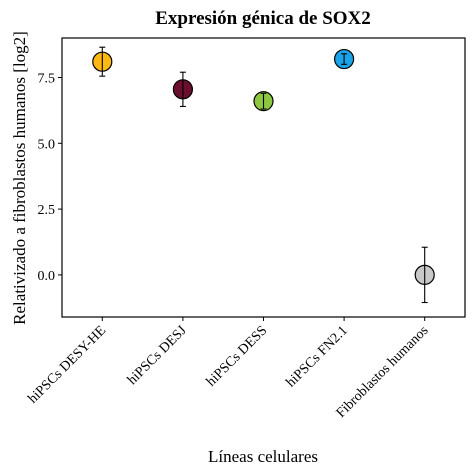  Describe the element at coordinates (263, 18) in the screenshot. I see `chart-title: Expresión génica de SOX2` at that location.